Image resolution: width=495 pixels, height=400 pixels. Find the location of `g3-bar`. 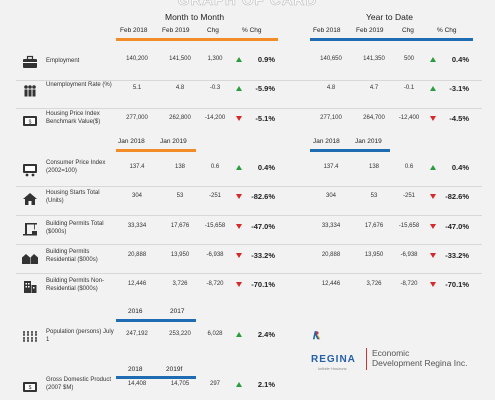

g3-bar is located at coordinates (156, 320).